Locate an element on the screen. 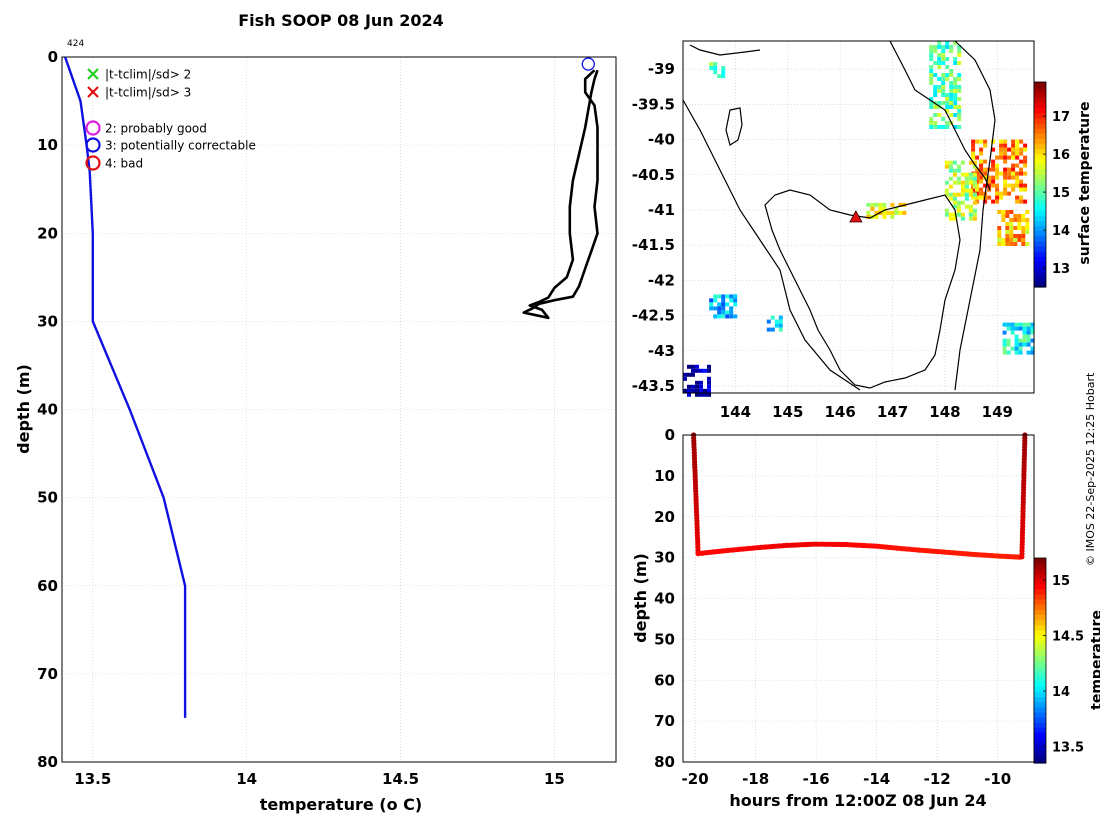  depth-time-ylabel: depth (m) is located at coordinates (640, 598).